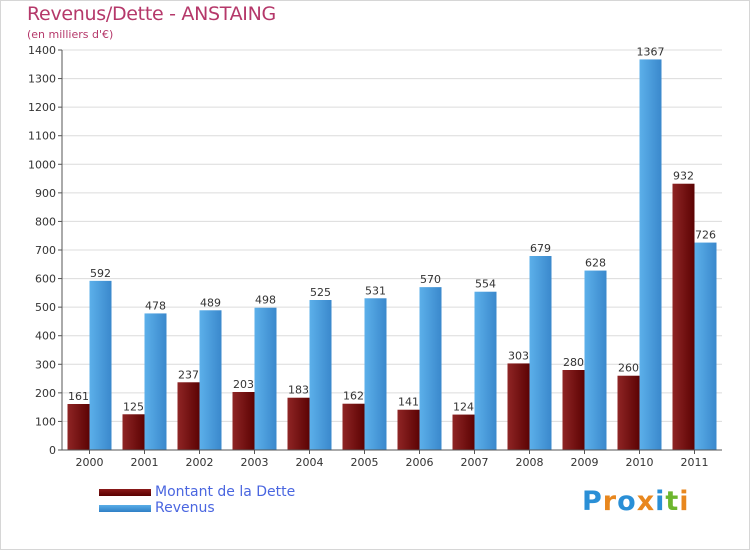 Image resolution: width=750 pixels, height=550 pixels. Describe the element at coordinates (683, 316) in the screenshot. I see `bar-debt-2011` at that location.